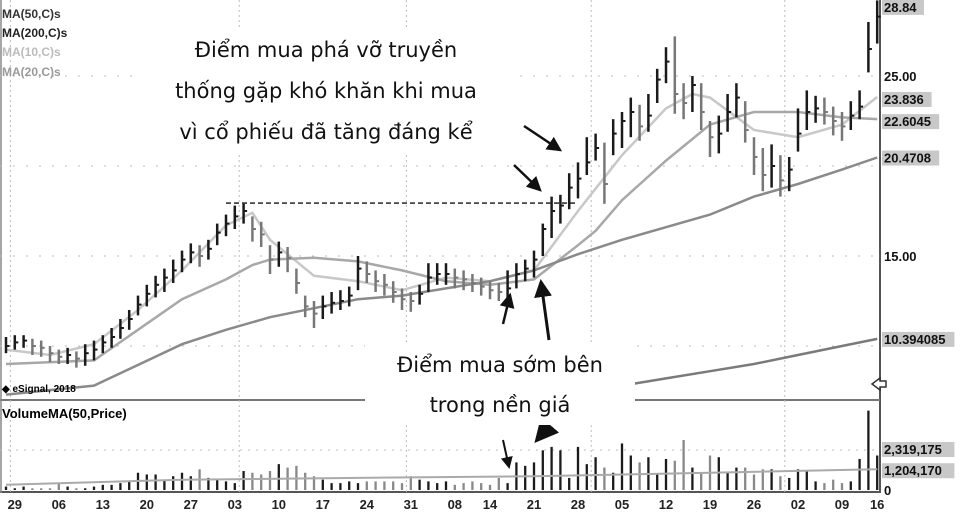  I want to click on volume-zero-label: 0, so click(887, 490).